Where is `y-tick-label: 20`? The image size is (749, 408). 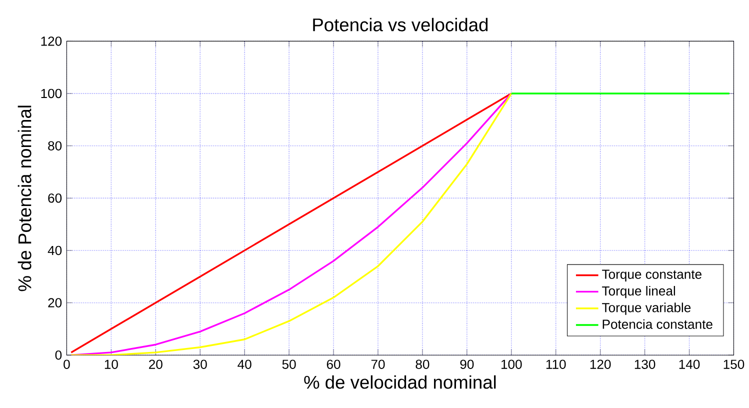
y-tick-label: 20 is located at coordinates (55, 303).